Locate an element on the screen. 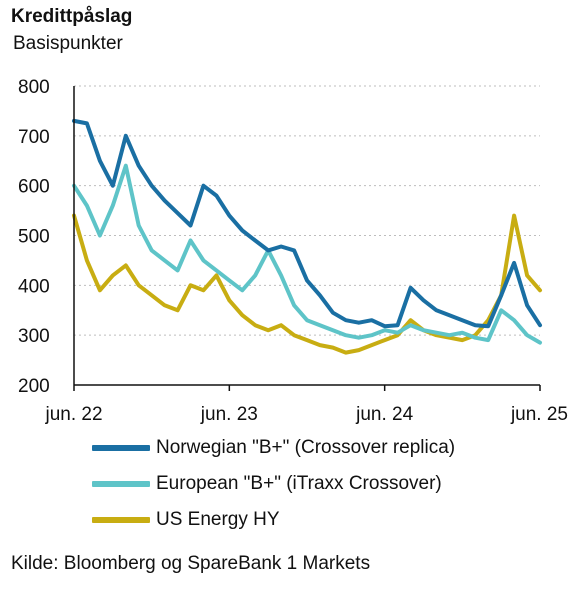  legend-label-norwegian: Norwegian "B+" (Crossover replica) is located at coordinates (306, 447).